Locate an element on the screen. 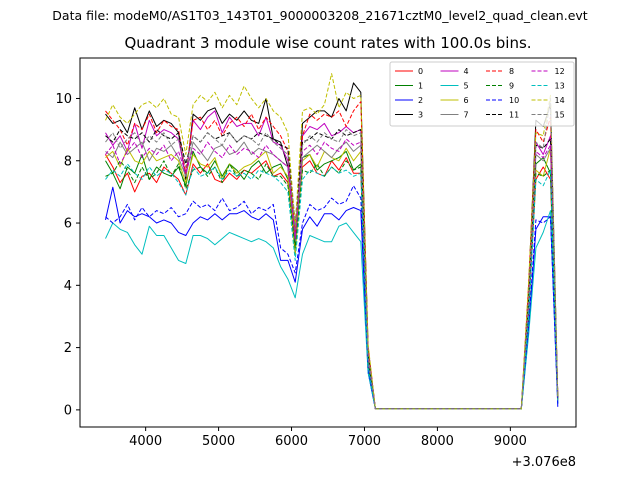 This screenshot has height=480, width=640. x-offset-label: +3.076e8 is located at coordinates (544, 462).